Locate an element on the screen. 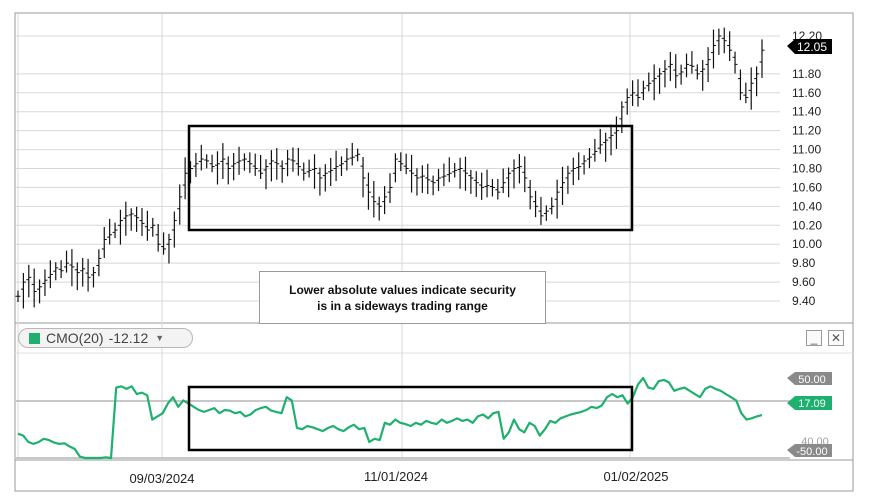 The image size is (879, 502). indicator-legend: CMO(20) -12.12 ▼ is located at coordinates (105, 338).